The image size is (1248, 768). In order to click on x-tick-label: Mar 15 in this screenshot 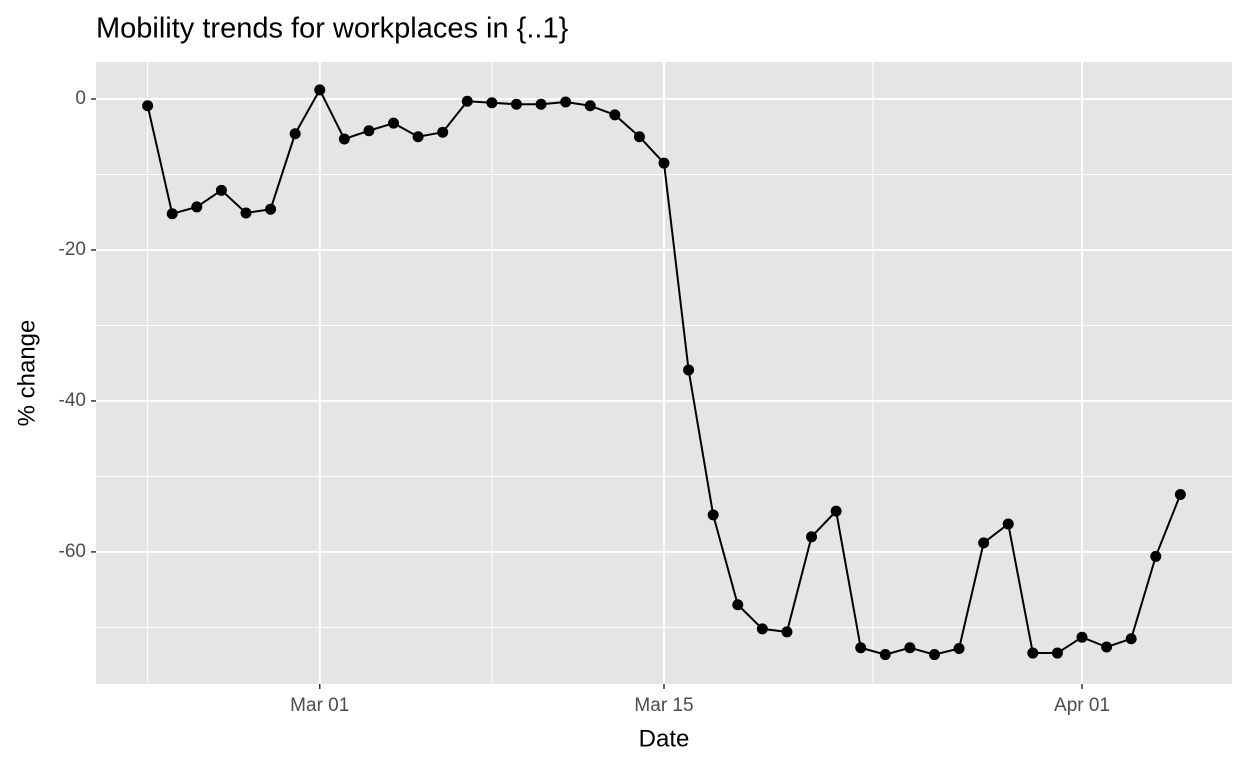, I will do `click(663, 705)`.